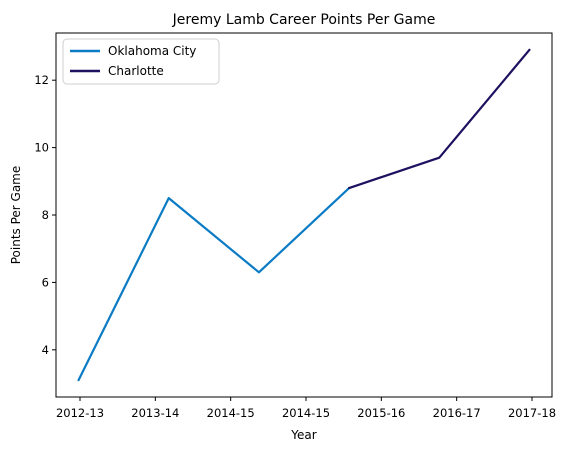 The width and height of the screenshot is (566, 453). I want to click on legend-box, so click(141, 61).